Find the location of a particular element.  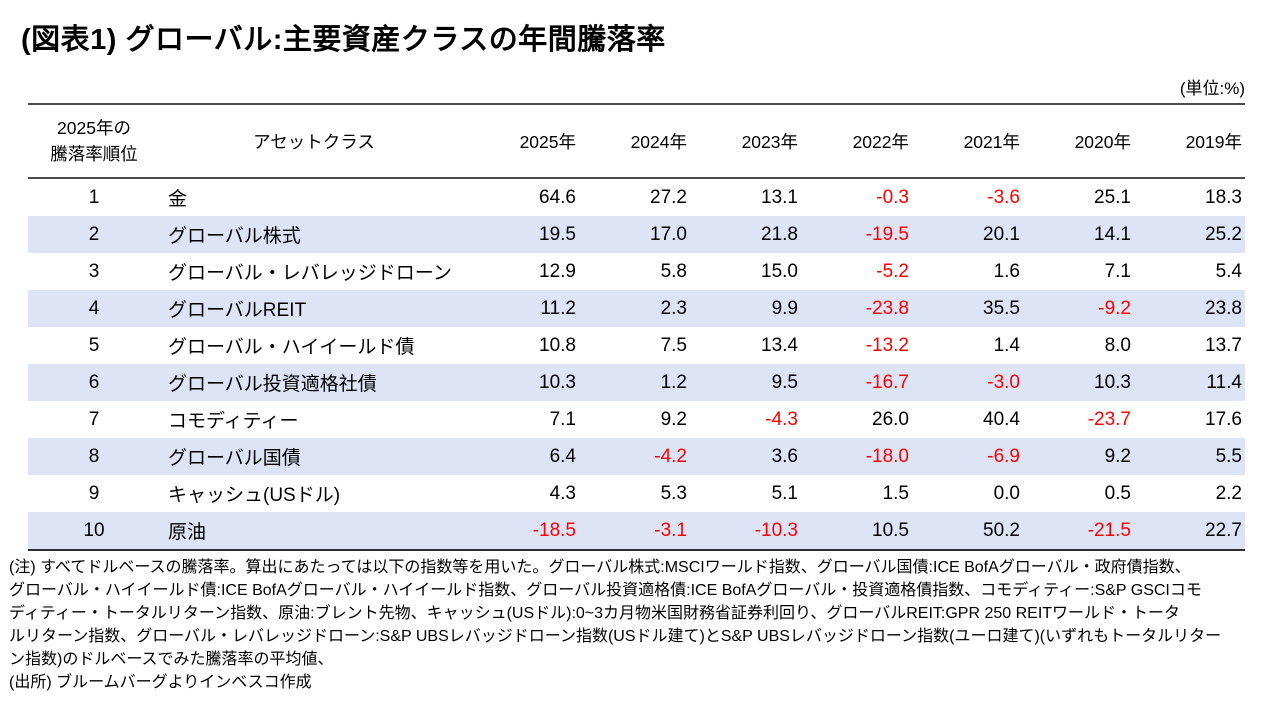

asset-name-cell: コモディティー is located at coordinates (233, 421).